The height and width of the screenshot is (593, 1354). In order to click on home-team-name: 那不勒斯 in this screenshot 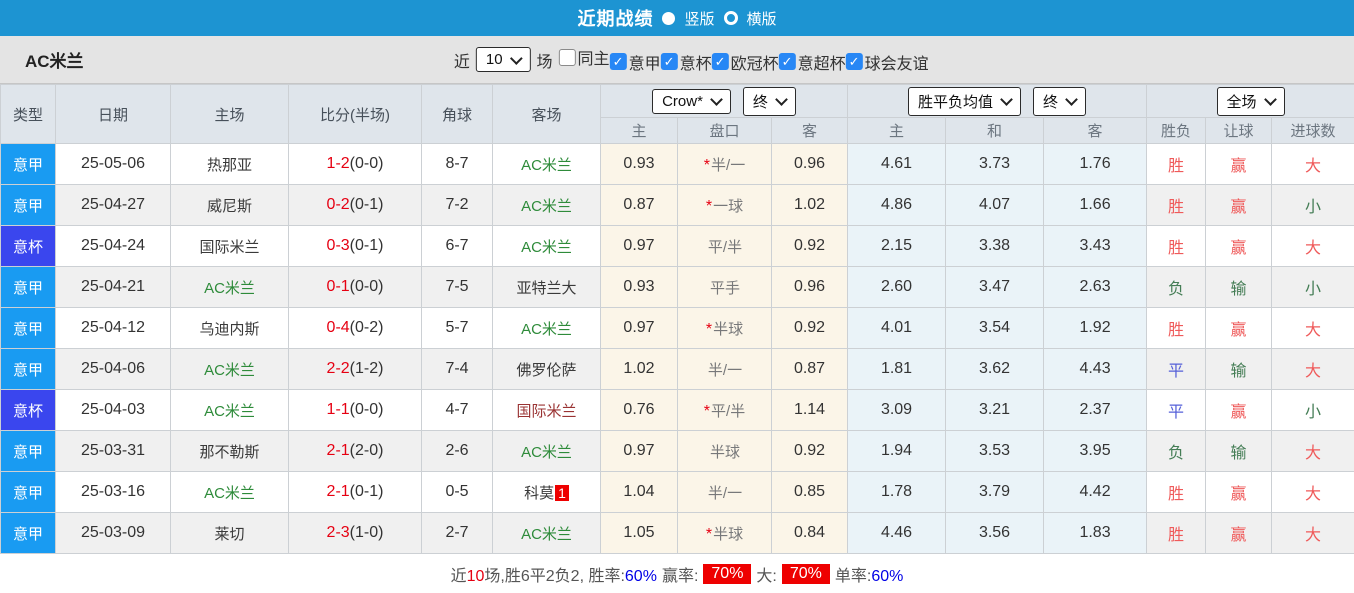, I will do `click(229, 452)`.